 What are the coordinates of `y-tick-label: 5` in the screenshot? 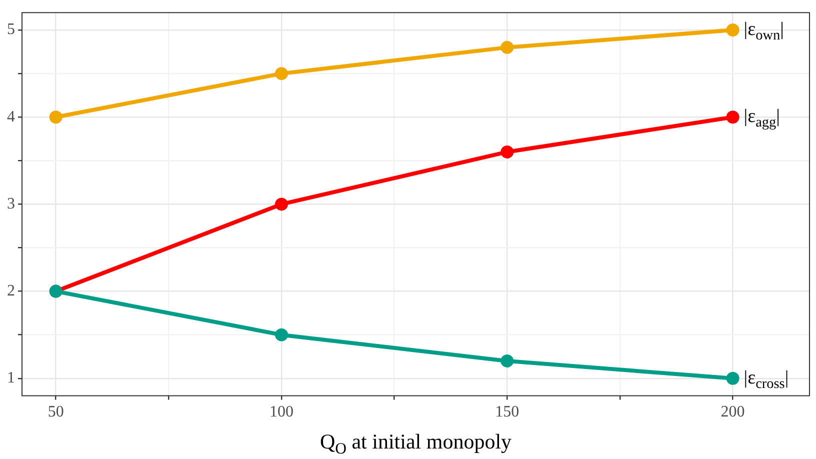 It's located at (11, 29).